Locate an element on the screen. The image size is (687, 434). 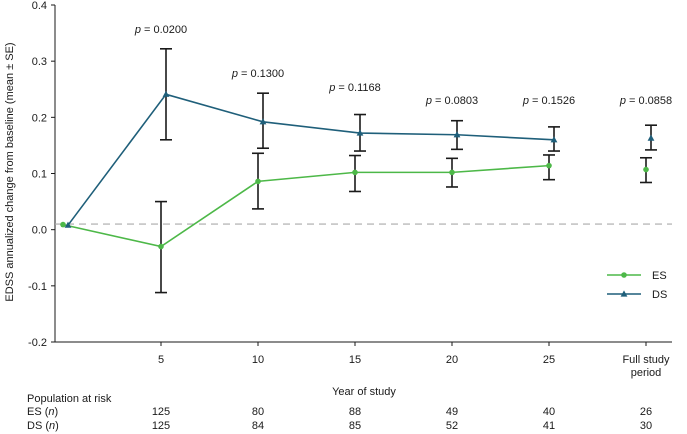
risk-table-title: Population at risk is located at coordinates (69, 399).